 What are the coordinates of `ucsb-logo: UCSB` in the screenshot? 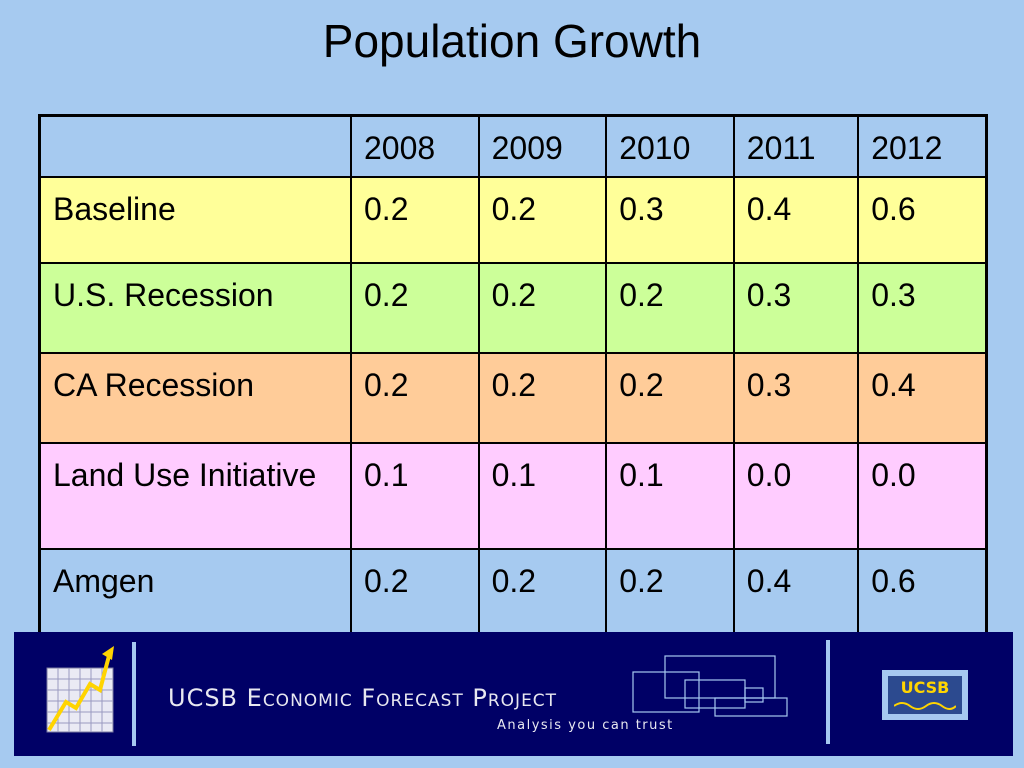 It's located at (925, 695).